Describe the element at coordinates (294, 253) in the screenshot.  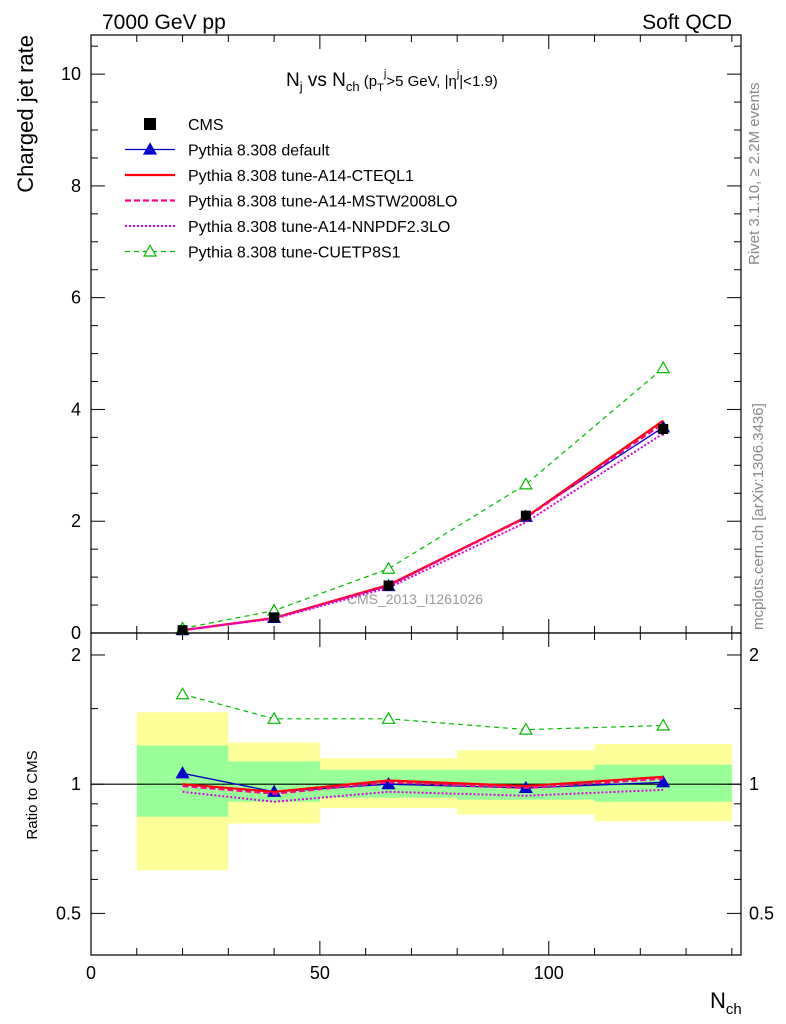
I see `legend-label: Pythia 8.308 tune-CUETP8S1` at that location.